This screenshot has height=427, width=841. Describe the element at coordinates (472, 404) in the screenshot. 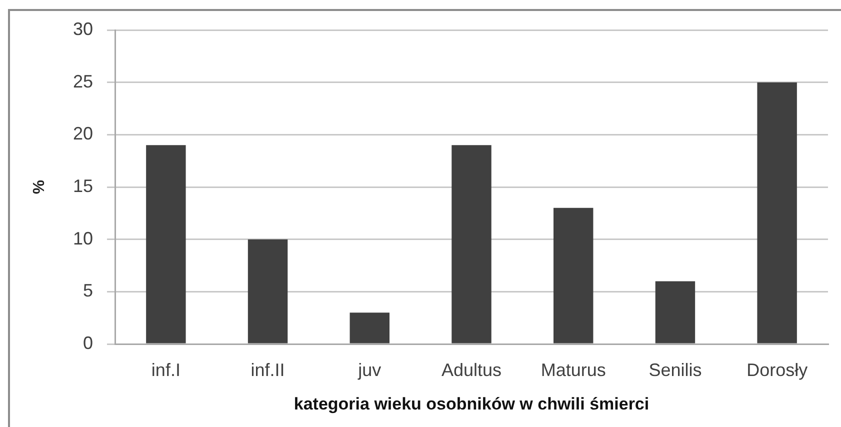

I see `x-axis-title: kategoria wieku osobników w chwili śmierci` at that location.